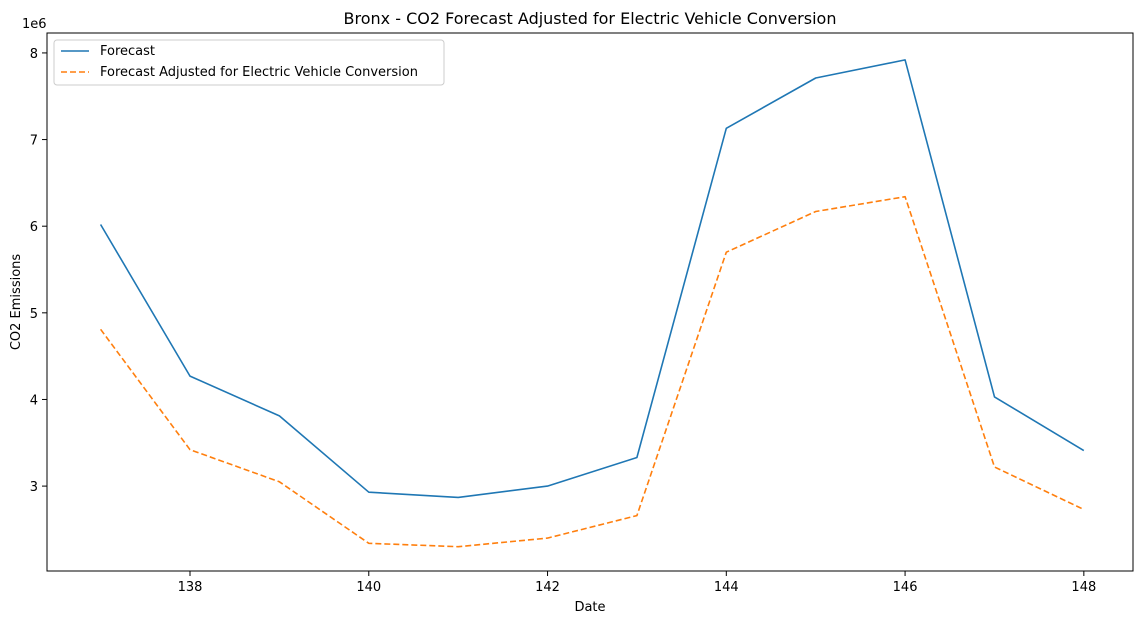 The height and width of the screenshot is (624, 1143). Describe the element at coordinates (1083, 587) in the screenshot. I see `x-tick-label: 148` at that location.